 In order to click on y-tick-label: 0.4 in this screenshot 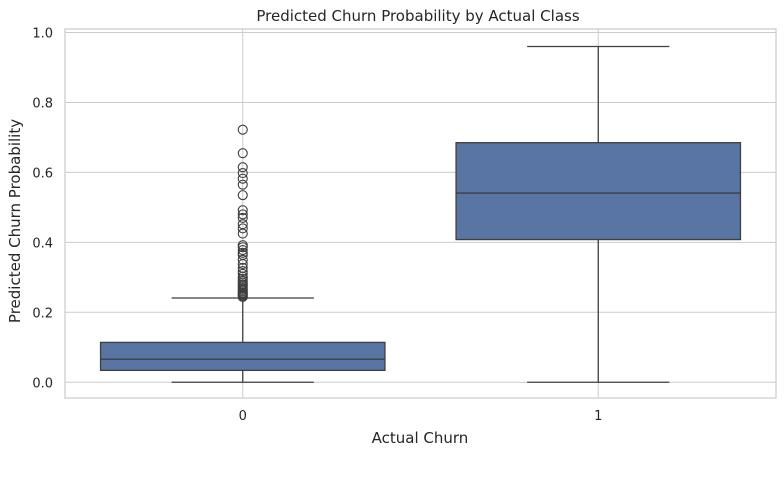, I will do `click(42, 243)`.